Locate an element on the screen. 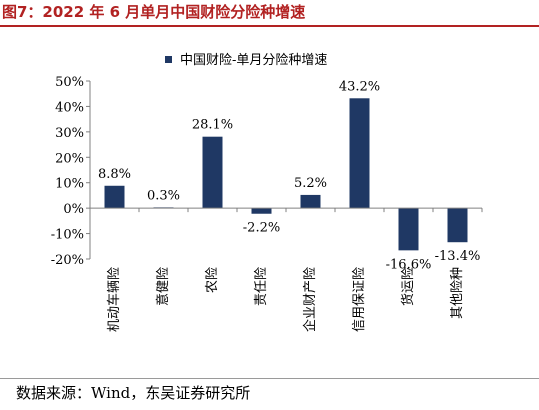 The height and width of the screenshot is (410, 539). y-tick-label: 0% is located at coordinates (73, 209).